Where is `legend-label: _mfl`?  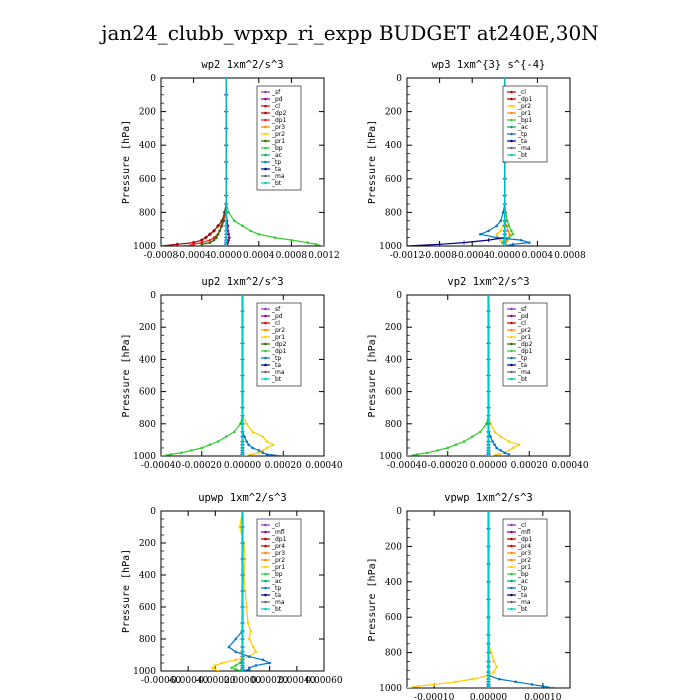
legend-label: _mfl is located at coordinates (524, 532).